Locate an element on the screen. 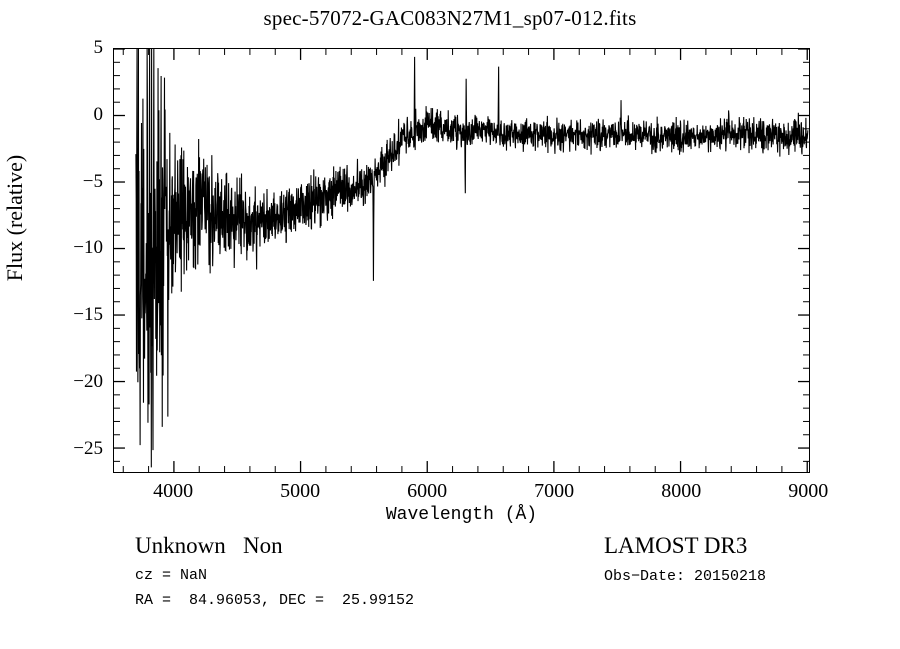 The height and width of the screenshot is (649, 900). cz-value: cz = NaN is located at coordinates (171, 575).